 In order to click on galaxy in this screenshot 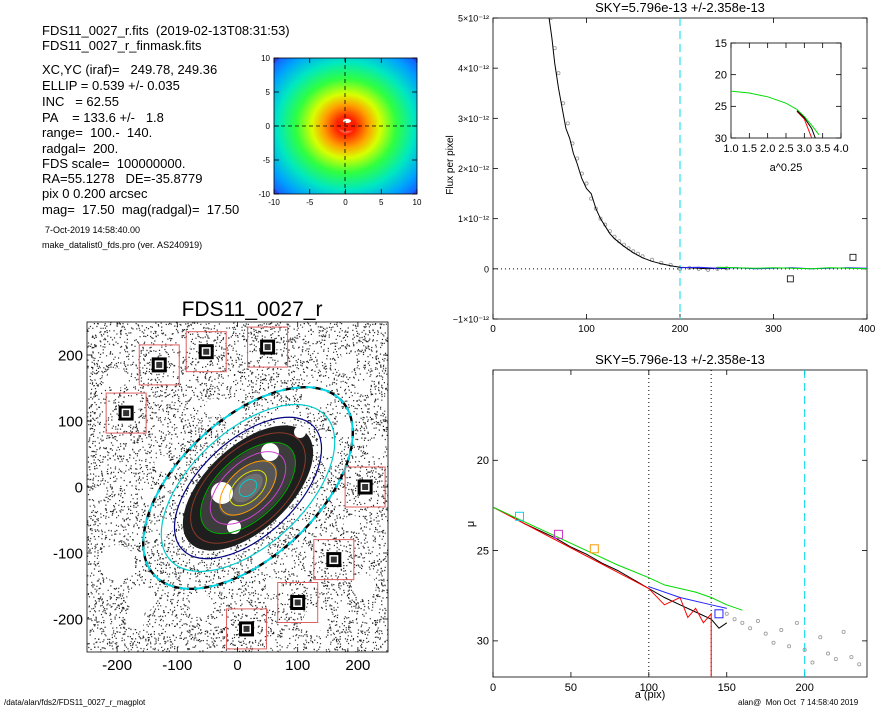, I will do `click(248, 488)`.